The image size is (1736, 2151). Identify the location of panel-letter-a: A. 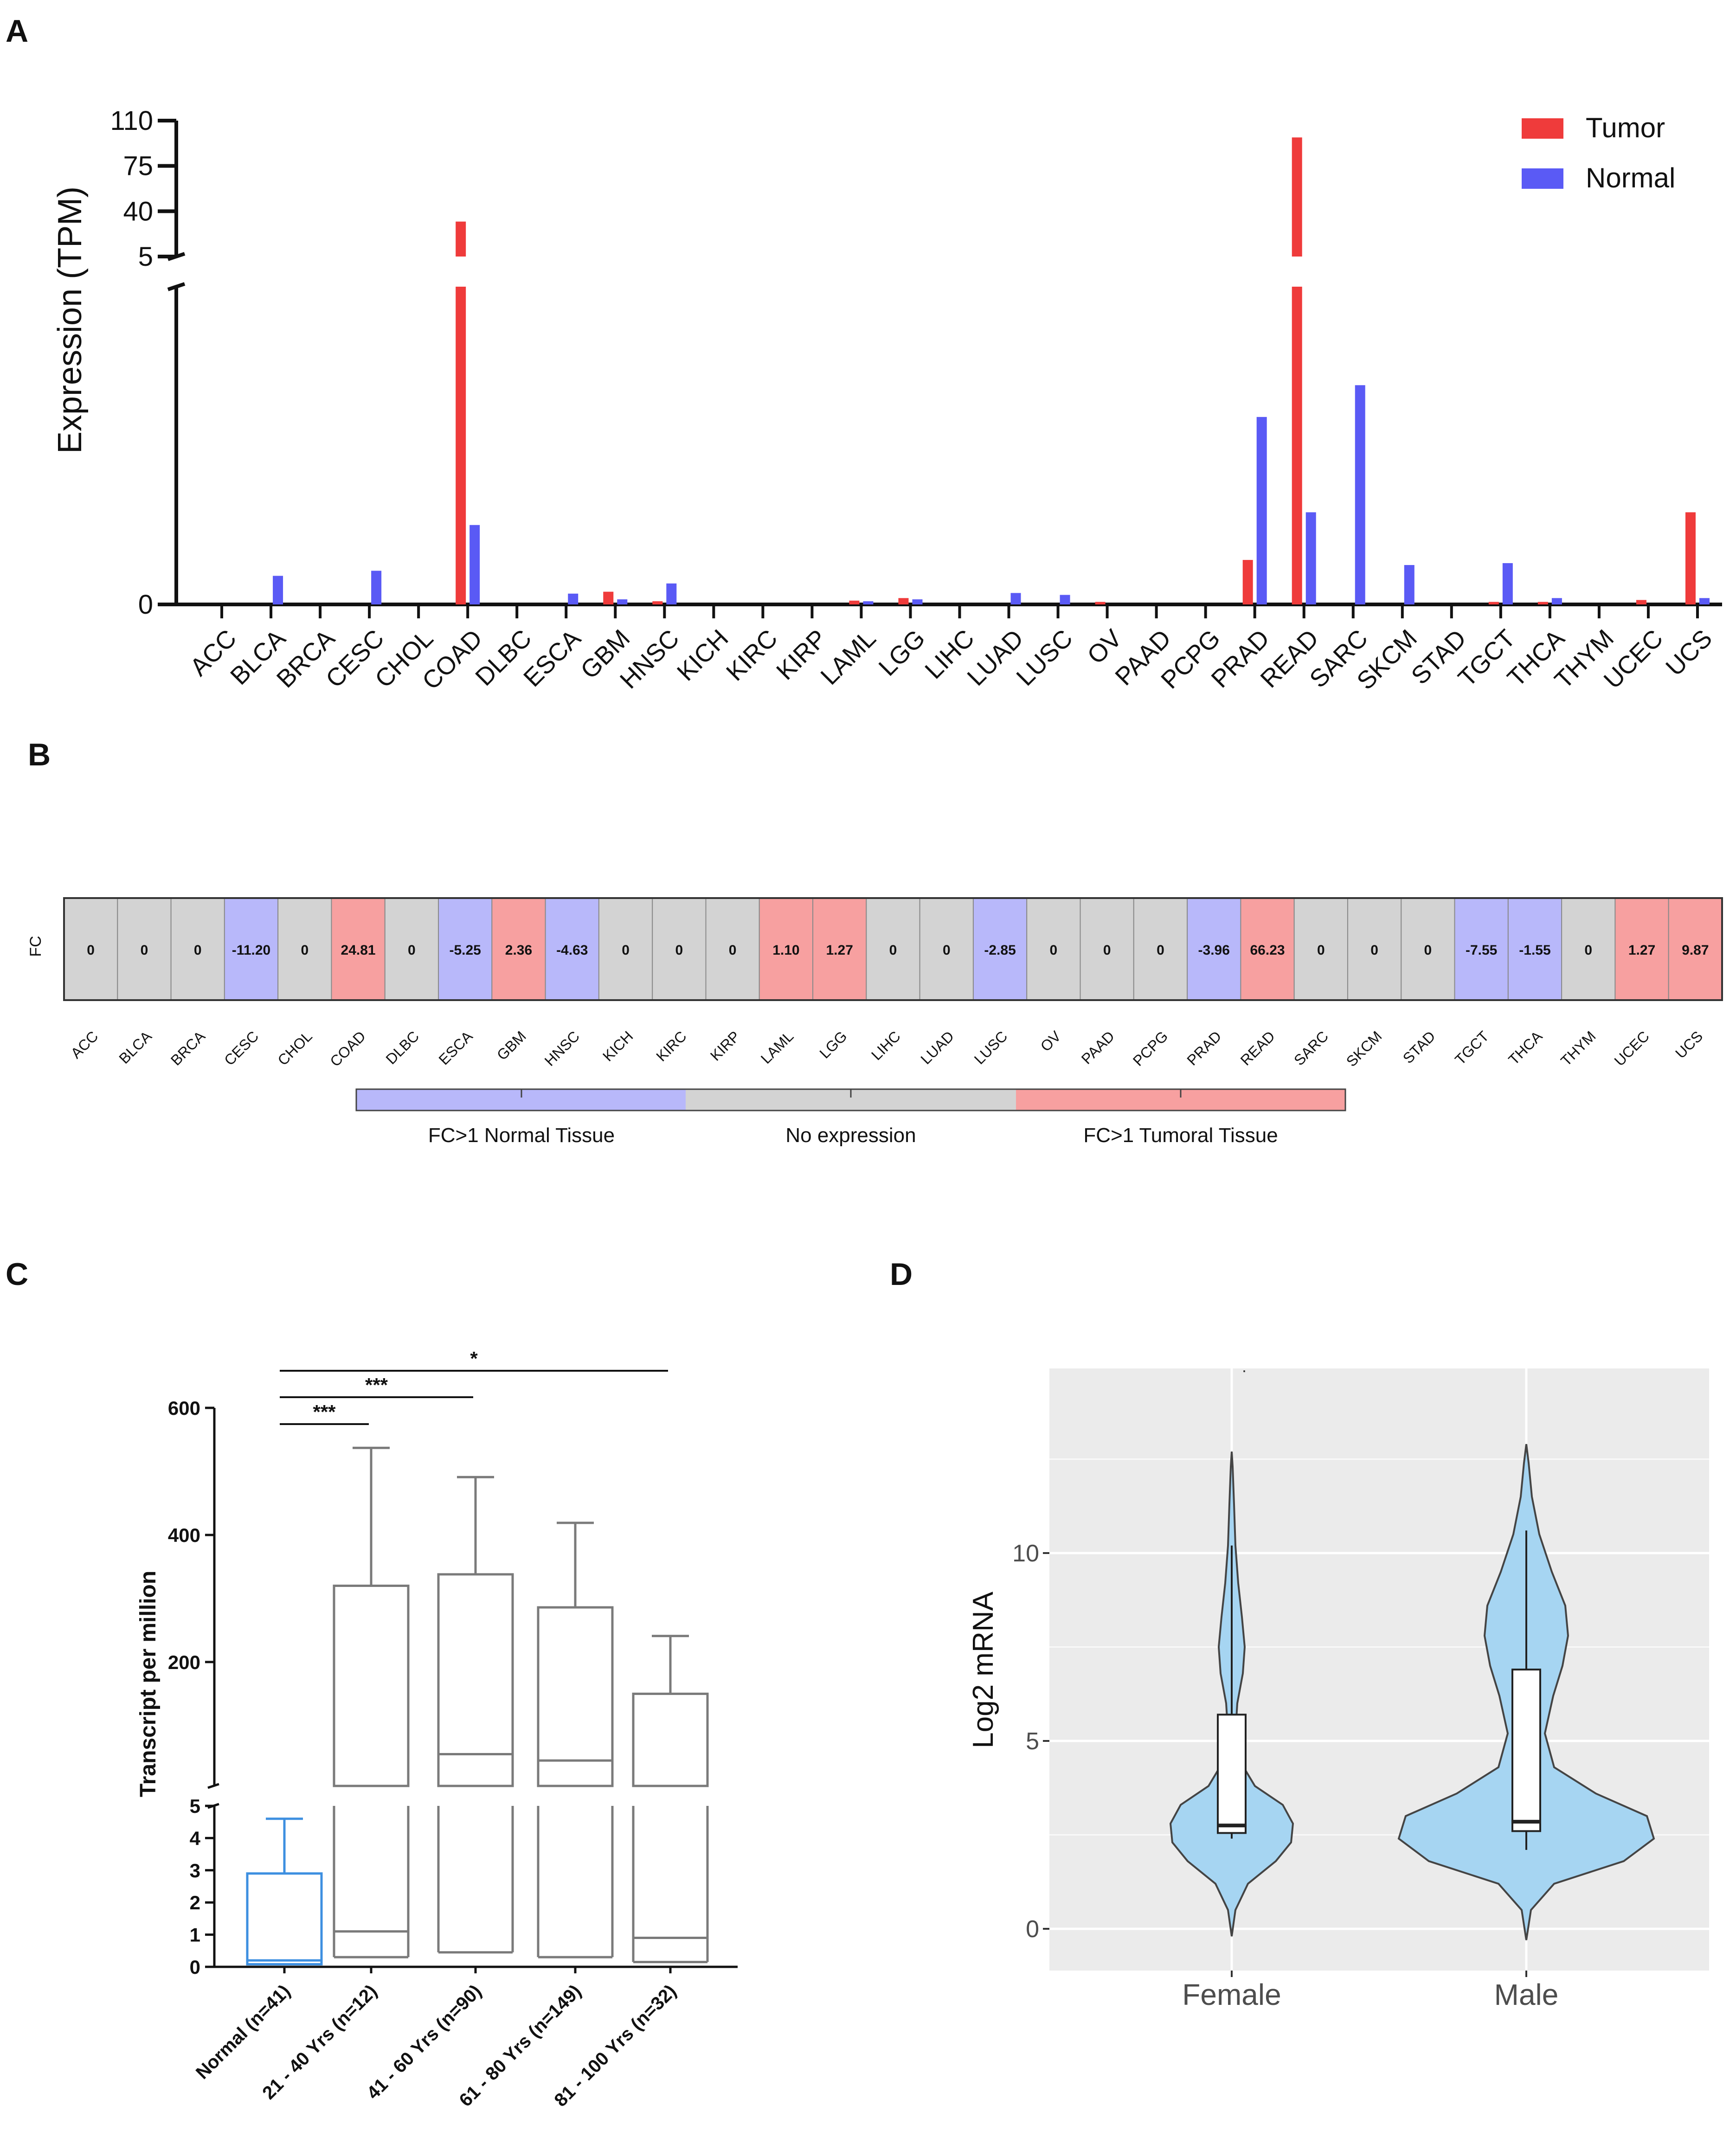
(17, 31).